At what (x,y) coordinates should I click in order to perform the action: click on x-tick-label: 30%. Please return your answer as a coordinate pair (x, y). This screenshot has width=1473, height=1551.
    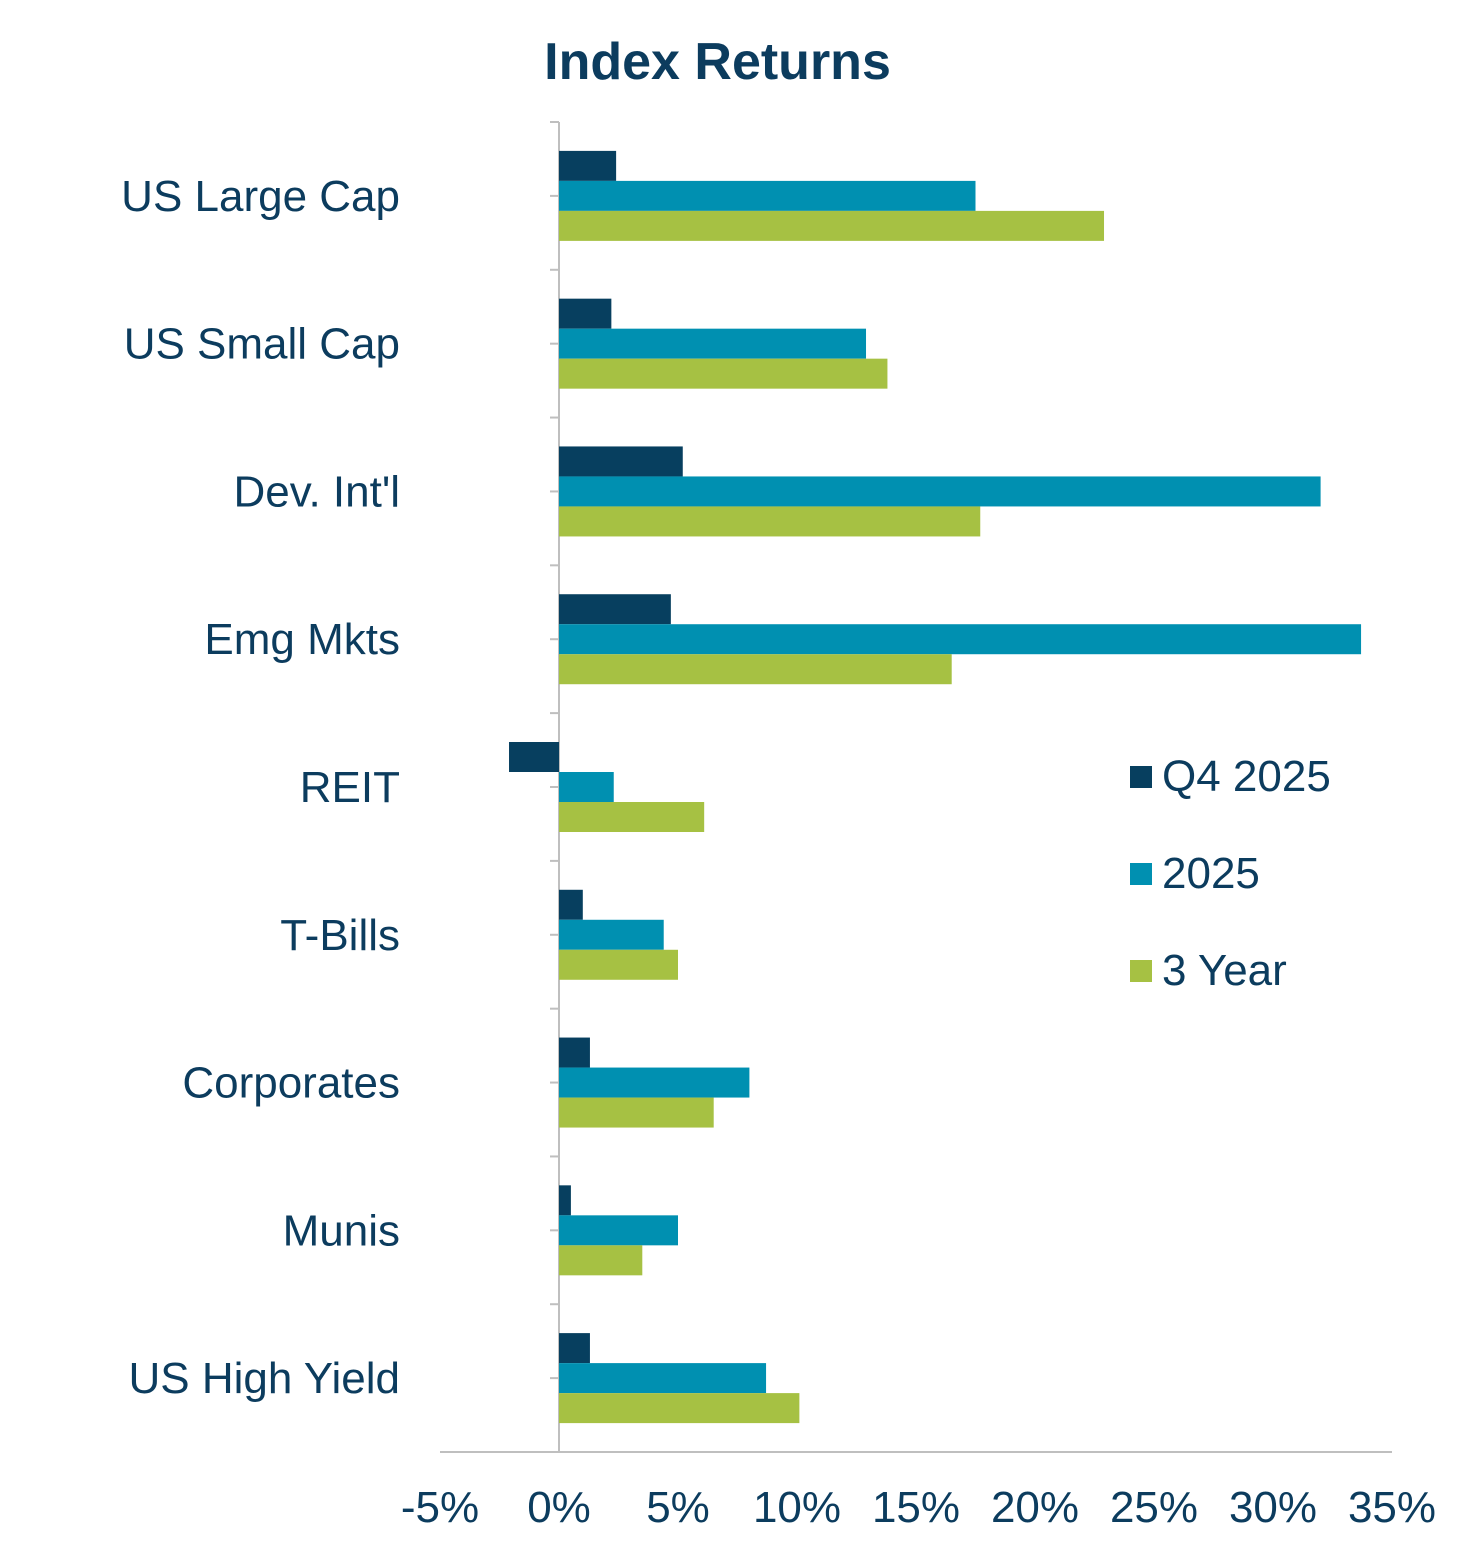
    Looking at the image, I should click on (1273, 1507).